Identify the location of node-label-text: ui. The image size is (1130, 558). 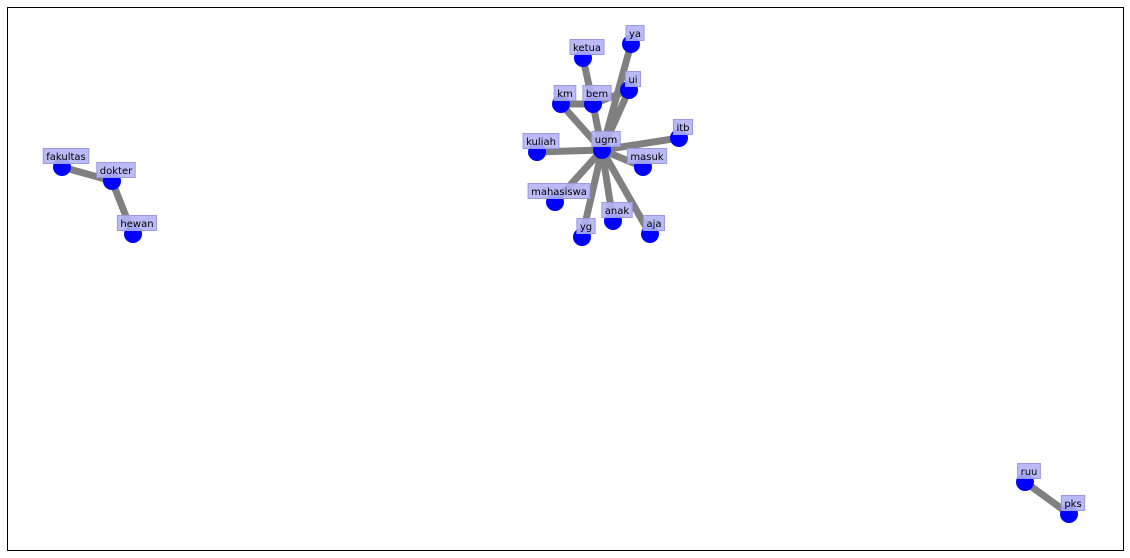
(632, 80).